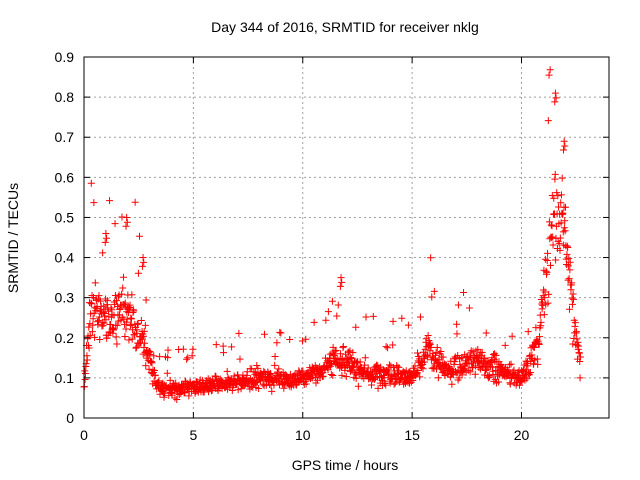  I want to click on y-tick-label: 0.7, so click(65, 137).